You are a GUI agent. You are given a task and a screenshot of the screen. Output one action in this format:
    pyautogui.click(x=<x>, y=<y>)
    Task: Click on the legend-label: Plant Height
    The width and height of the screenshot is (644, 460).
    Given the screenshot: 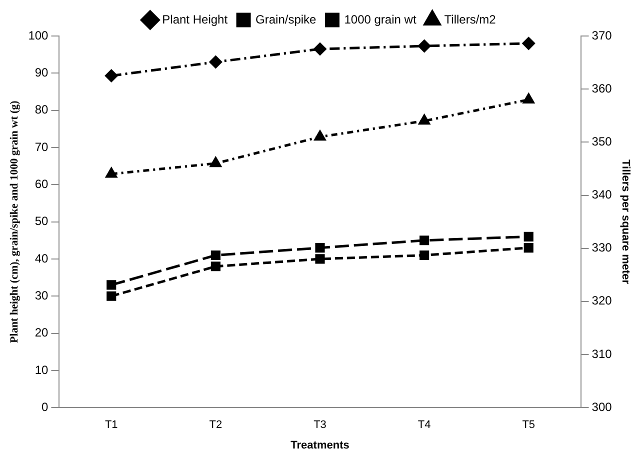 What is the action you would take?
    pyautogui.click(x=195, y=19)
    